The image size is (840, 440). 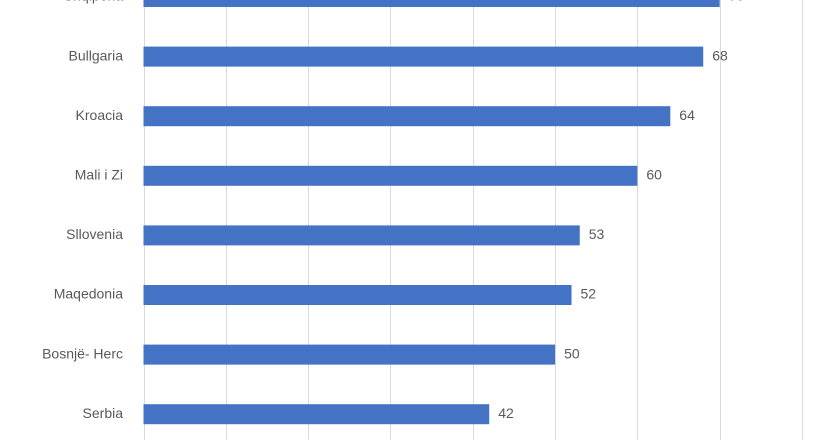 I want to click on value-label: 50, so click(x=572, y=353).